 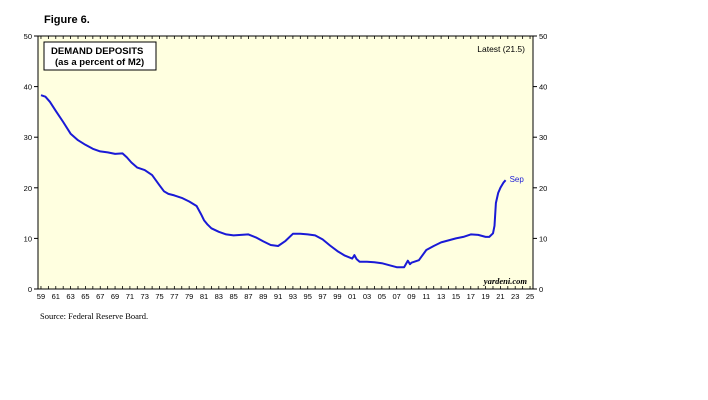 What do you see at coordinates (293, 296) in the screenshot?
I see `x-tick-label: 93` at bounding box center [293, 296].